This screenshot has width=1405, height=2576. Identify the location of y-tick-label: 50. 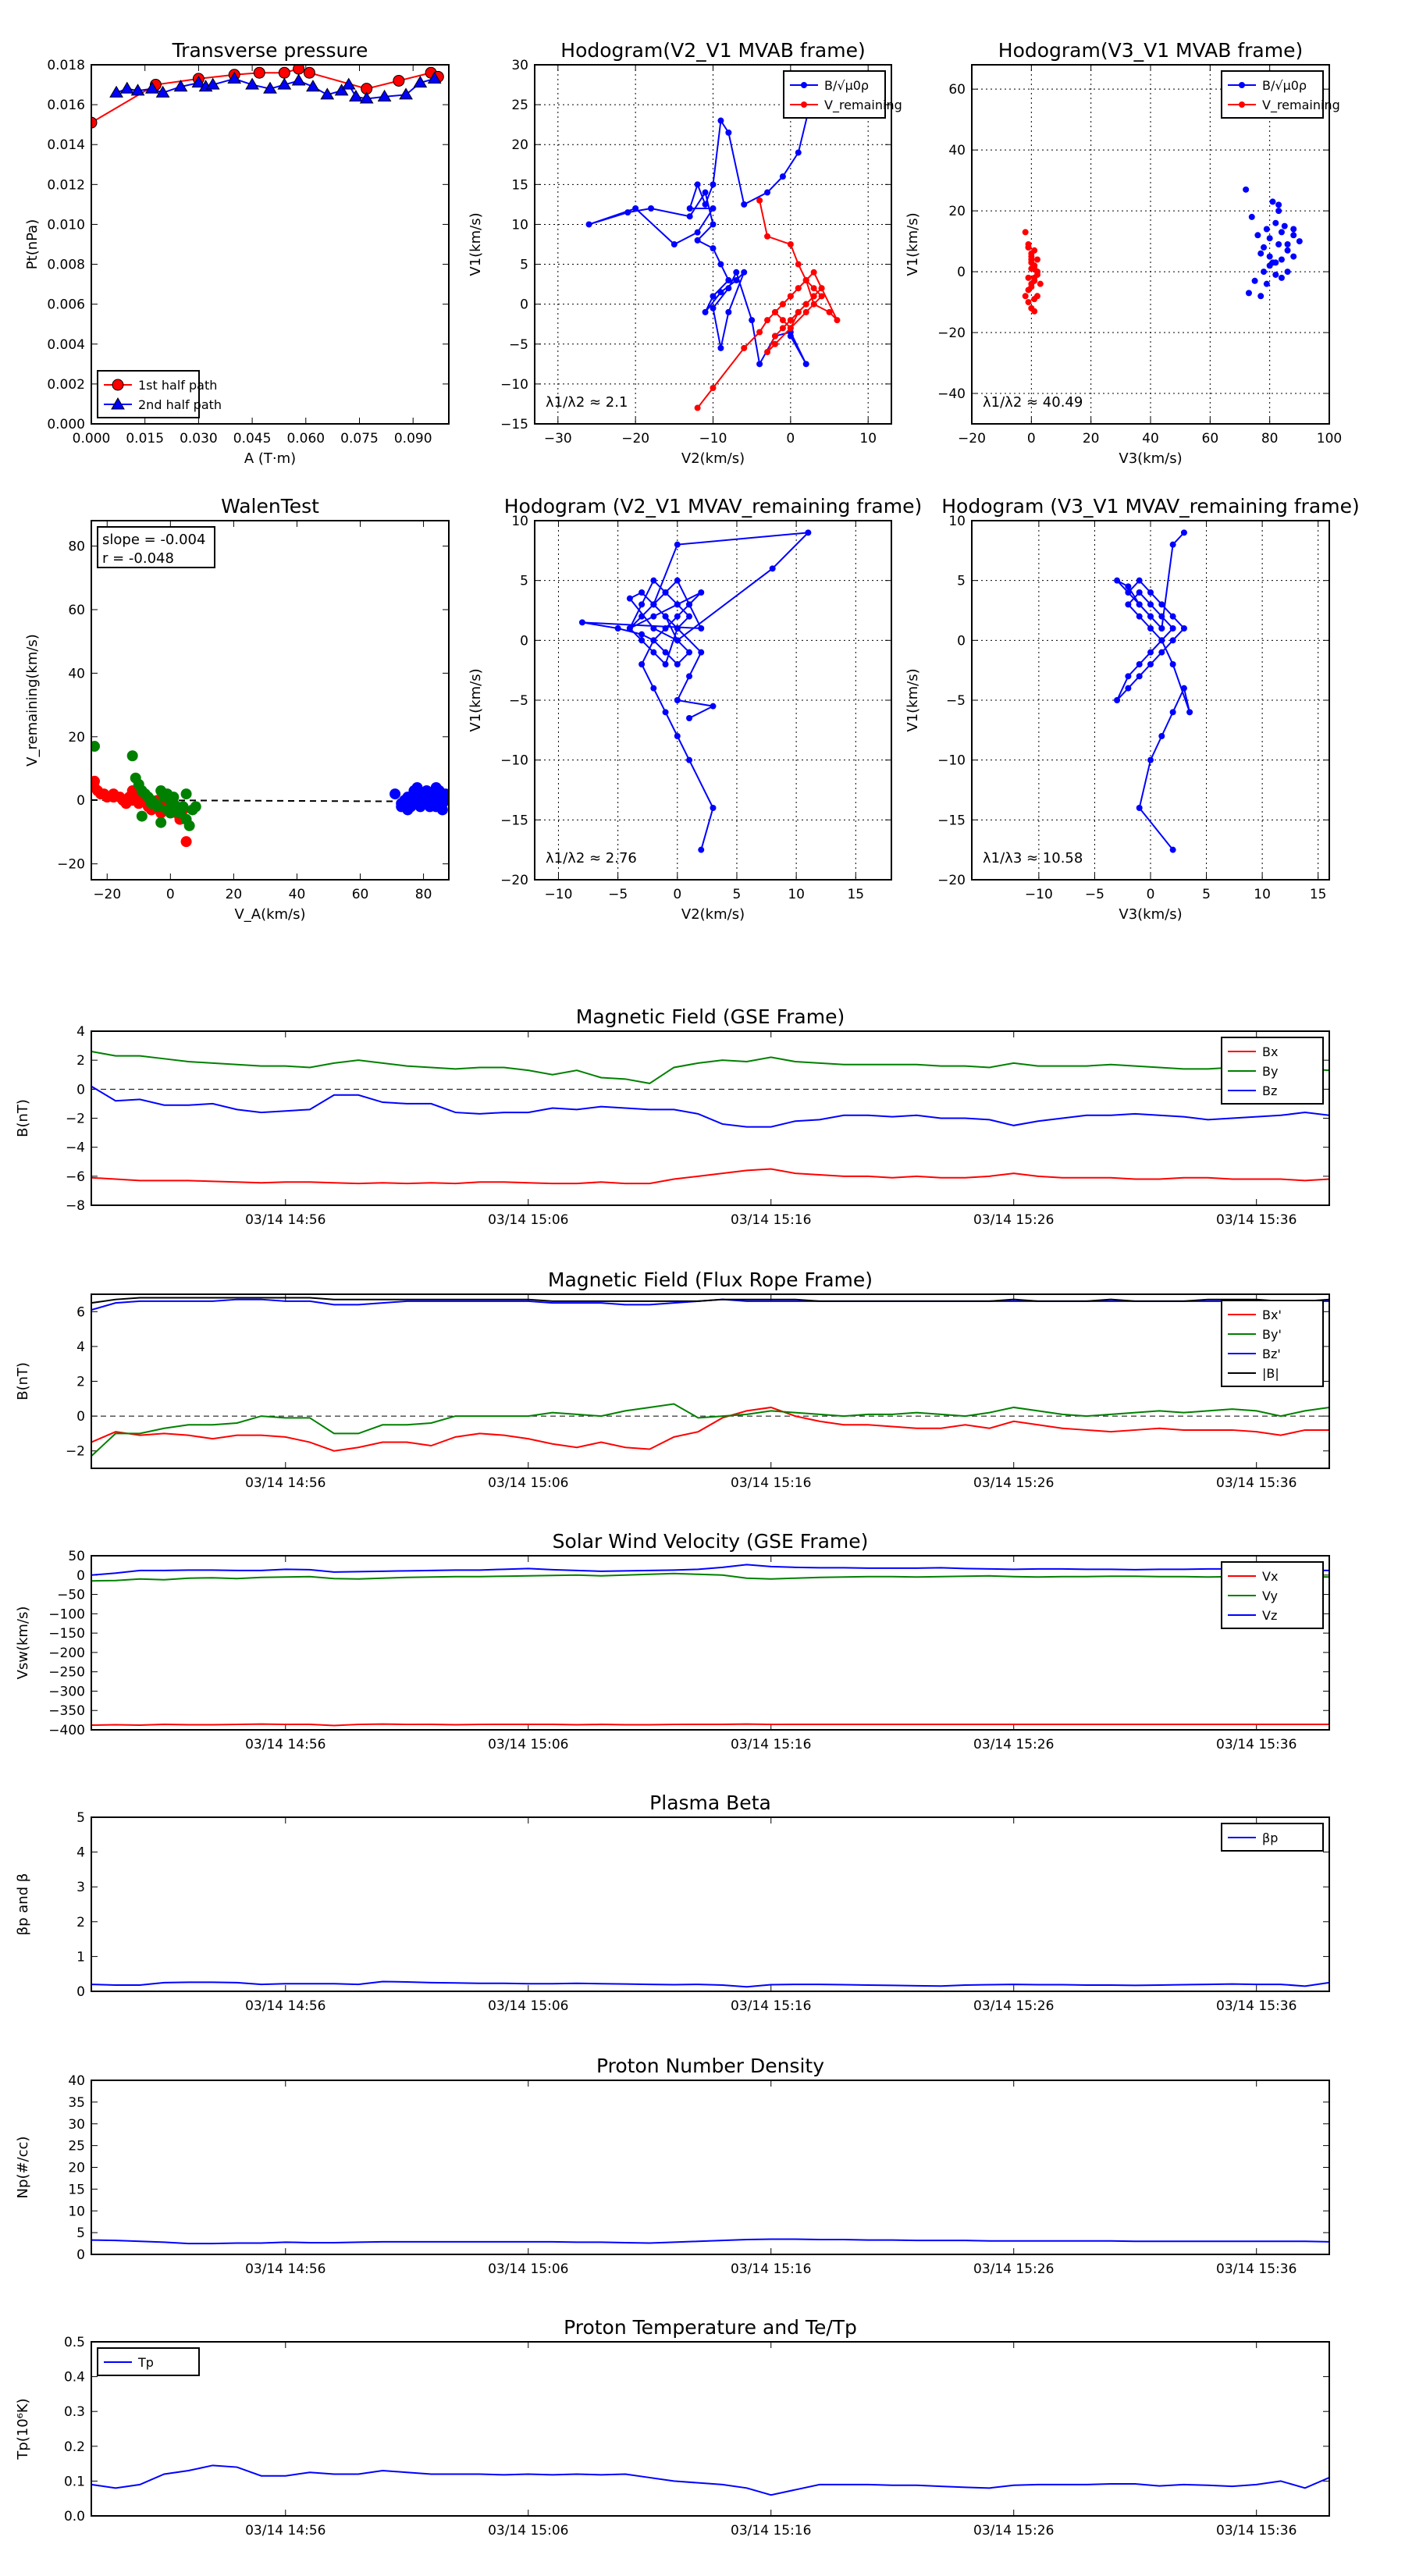
(76, 1556).